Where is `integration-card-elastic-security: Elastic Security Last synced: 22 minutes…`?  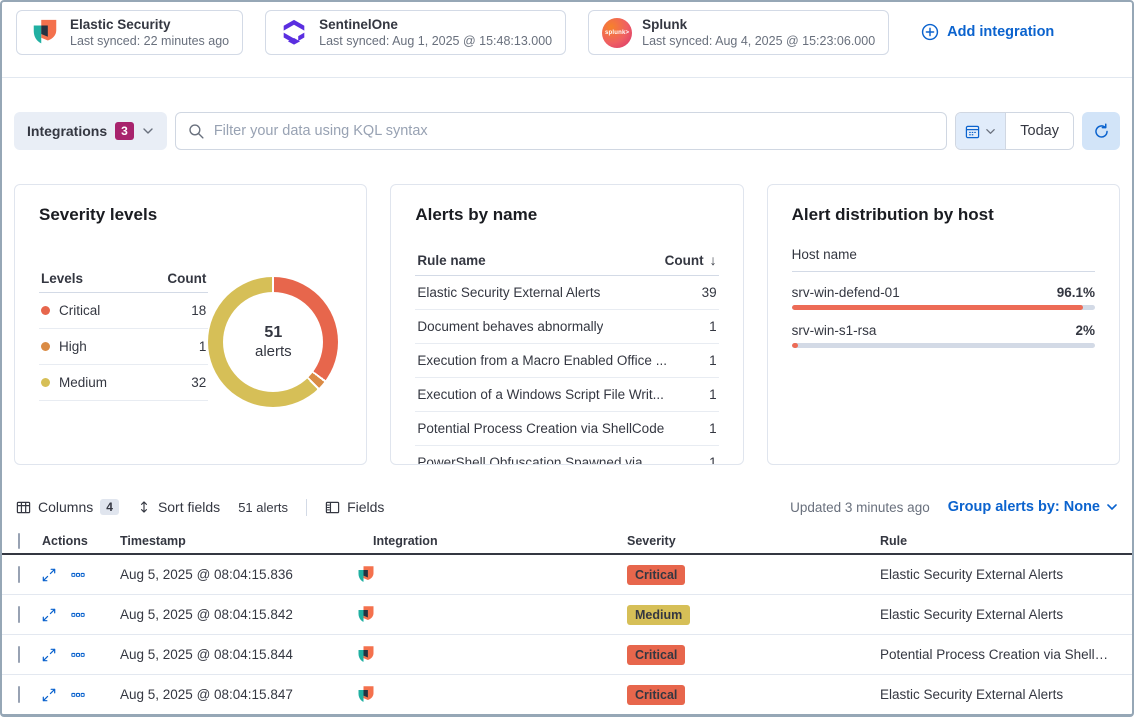 integration-card-elastic-security: Elastic Security Last synced: 22 minutes… is located at coordinates (130, 32).